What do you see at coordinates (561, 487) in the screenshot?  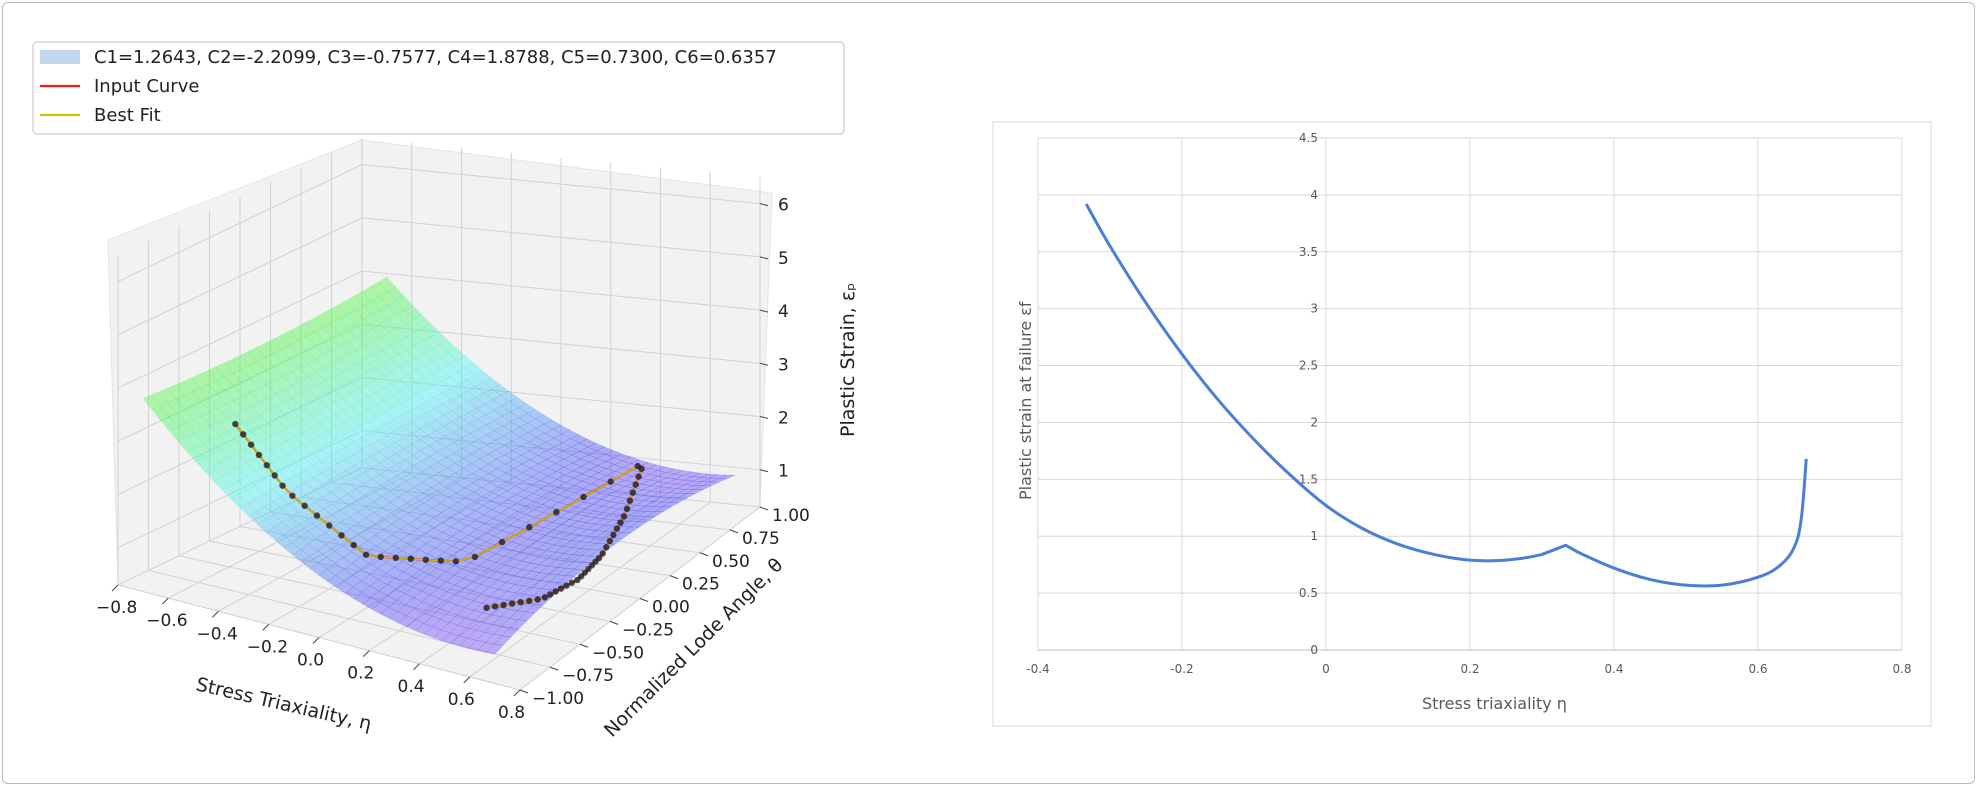 I see `floor-gridline` at bounding box center [561, 487].